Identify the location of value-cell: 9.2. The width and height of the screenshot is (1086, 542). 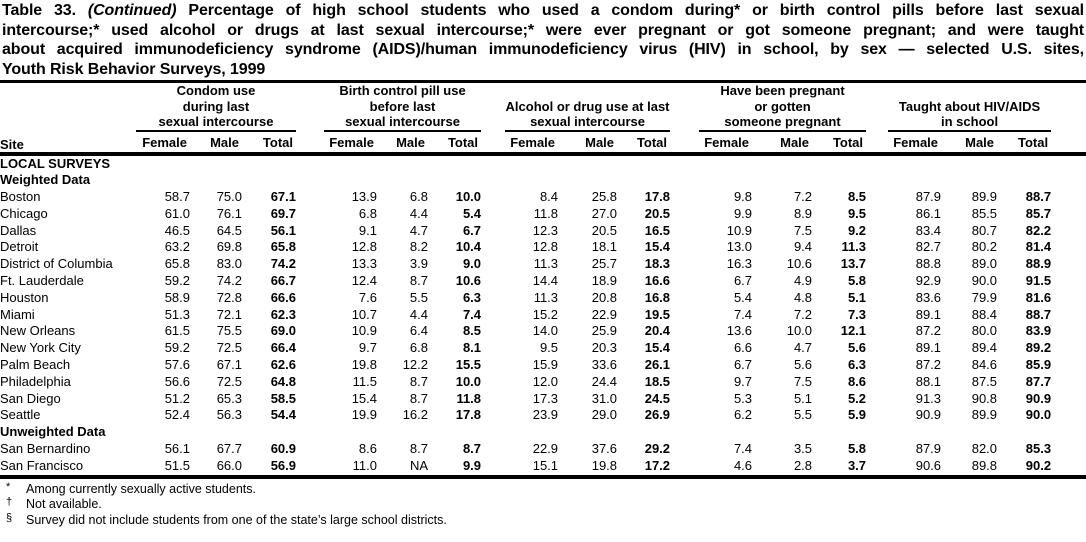
(857, 230).